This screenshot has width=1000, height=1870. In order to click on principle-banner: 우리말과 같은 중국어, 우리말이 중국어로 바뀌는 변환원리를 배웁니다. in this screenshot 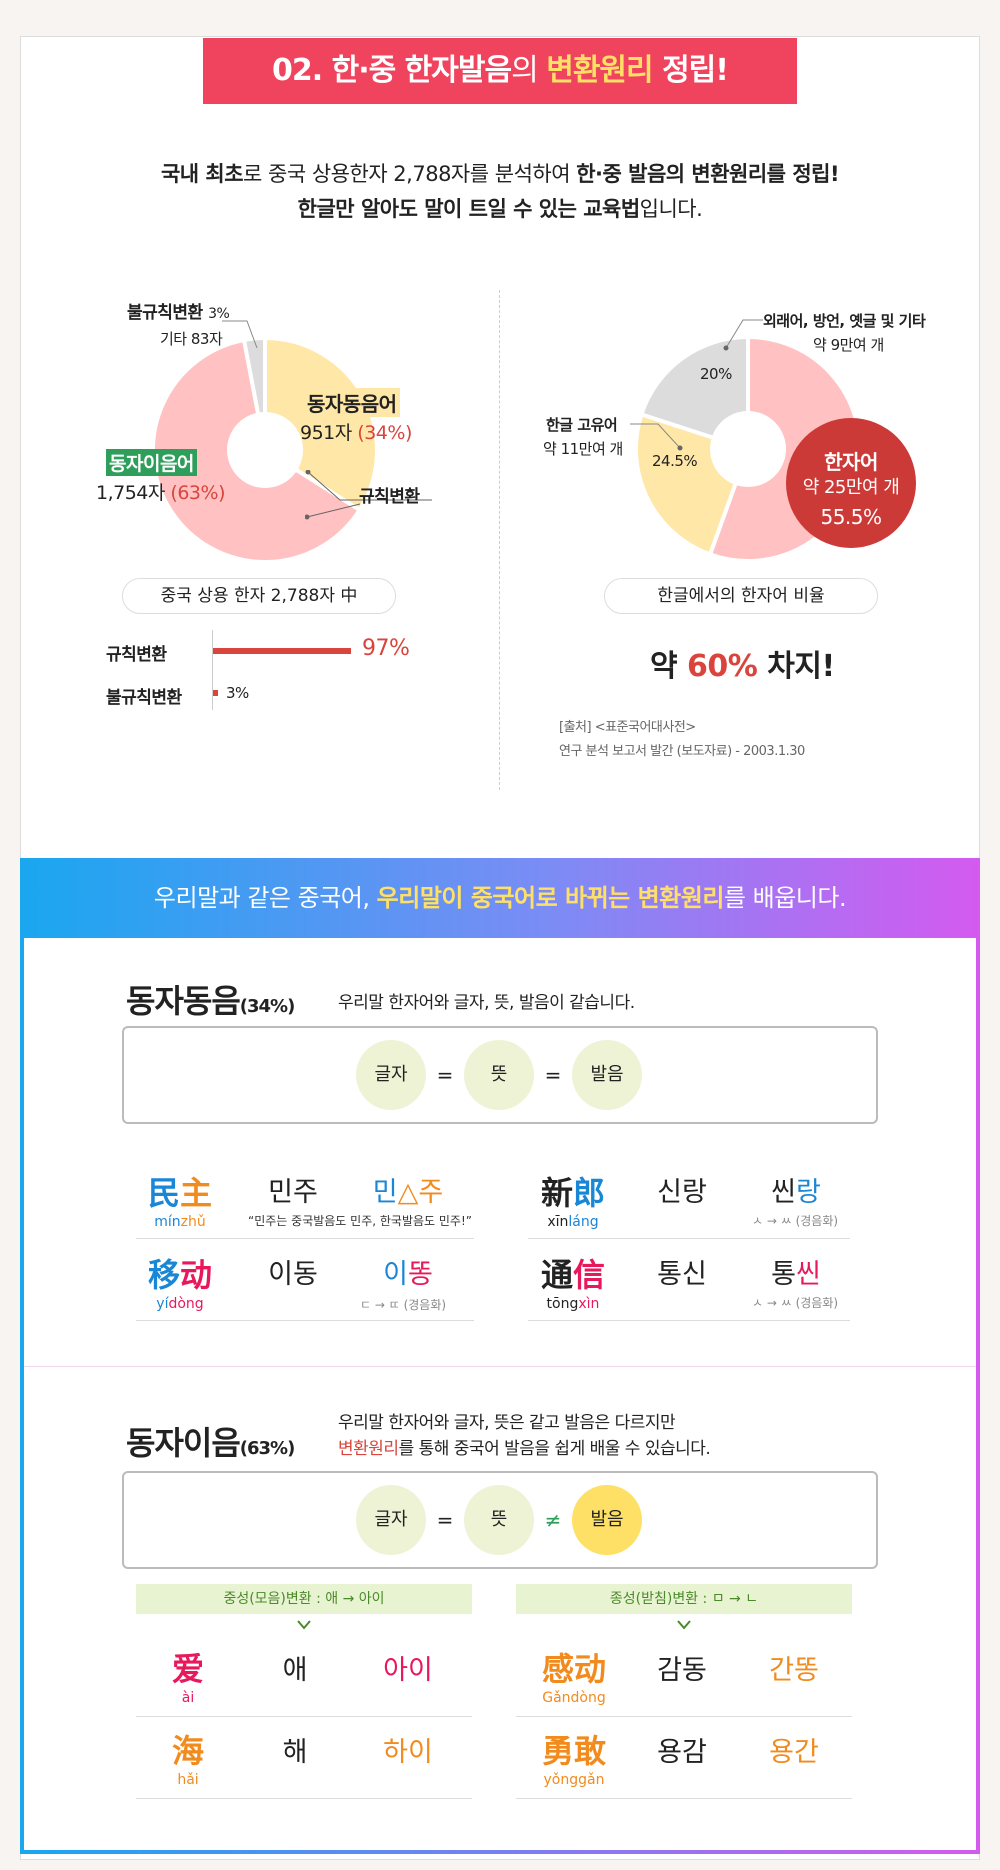, I will do `click(500, 898)`.